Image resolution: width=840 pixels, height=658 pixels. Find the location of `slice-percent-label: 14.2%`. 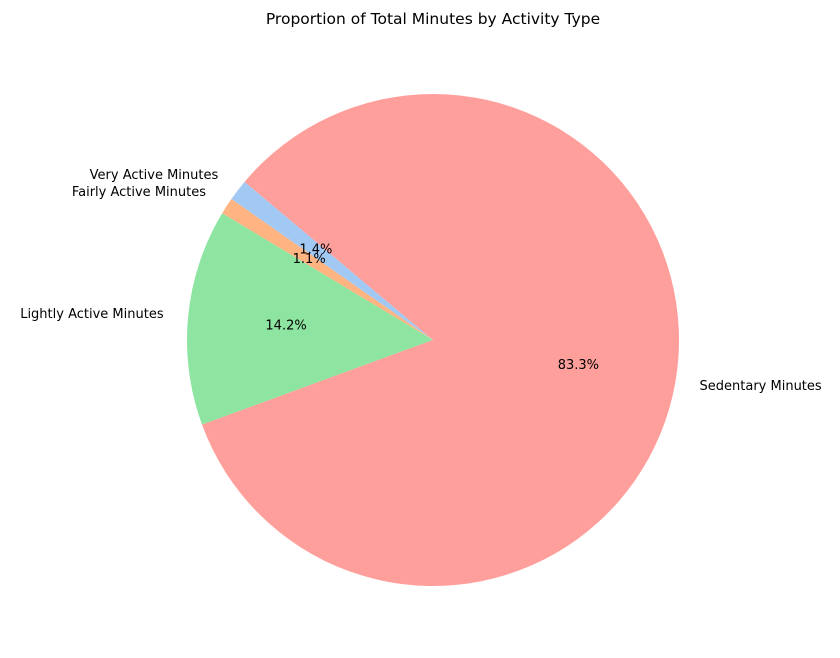

slice-percent-label: 14.2% is located at coordinates (285, 326).